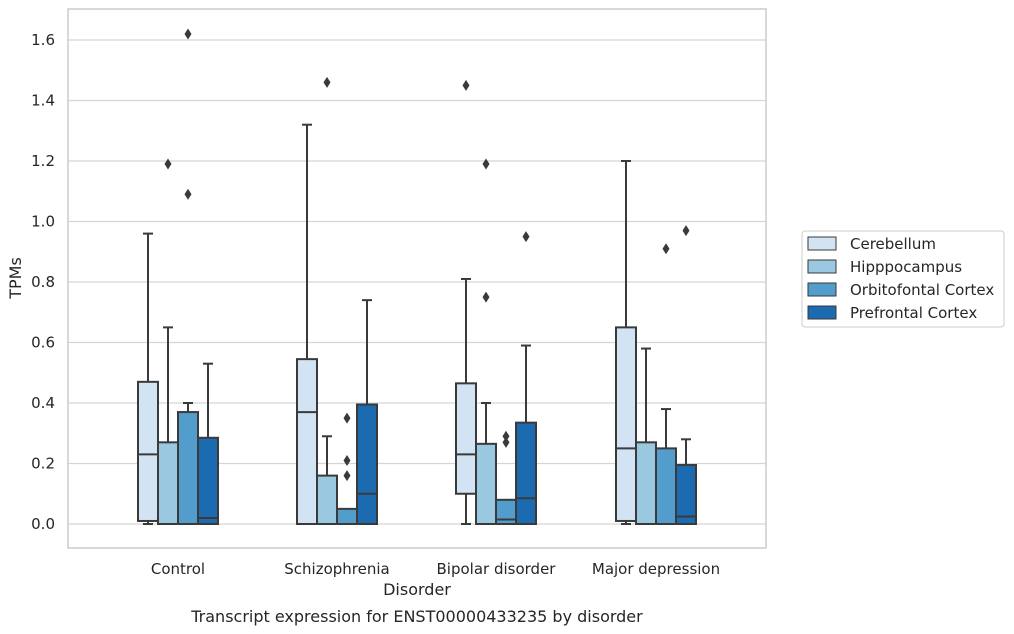 This screenshot has width=1014, height=634. What do you see at coordinates (43, 40) in the screenshot?
I see `y-tick-label: 1.6` at bounding box center [43, 40].